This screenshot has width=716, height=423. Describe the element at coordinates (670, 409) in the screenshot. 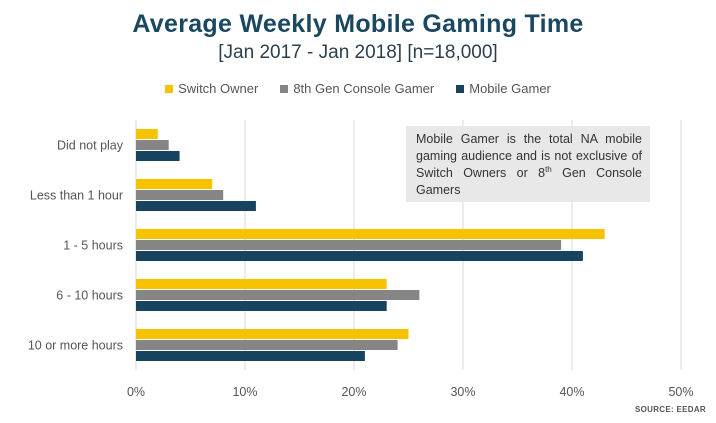

I see `source-label: SOURCE: EEDAR` at that location.